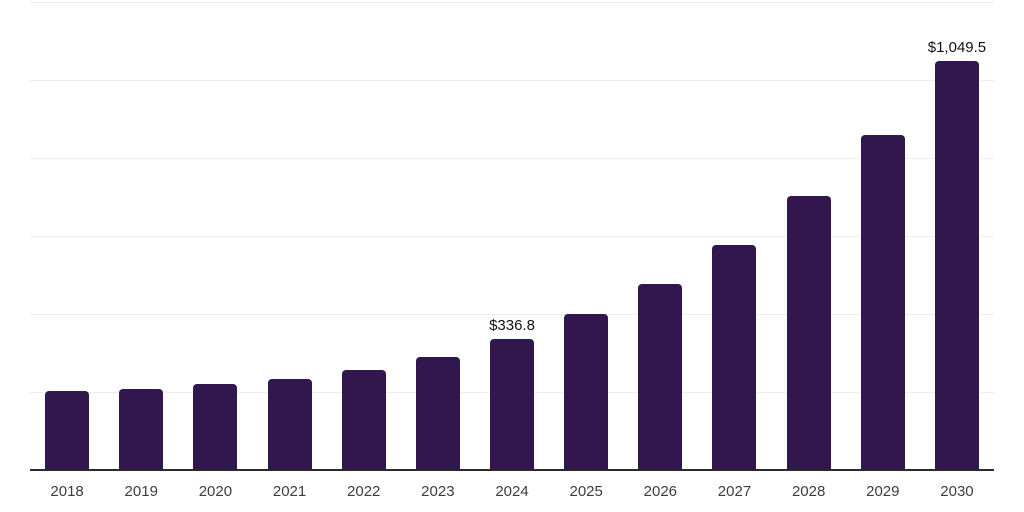  I want to click on bar-slot-2018, so click(67, 236).